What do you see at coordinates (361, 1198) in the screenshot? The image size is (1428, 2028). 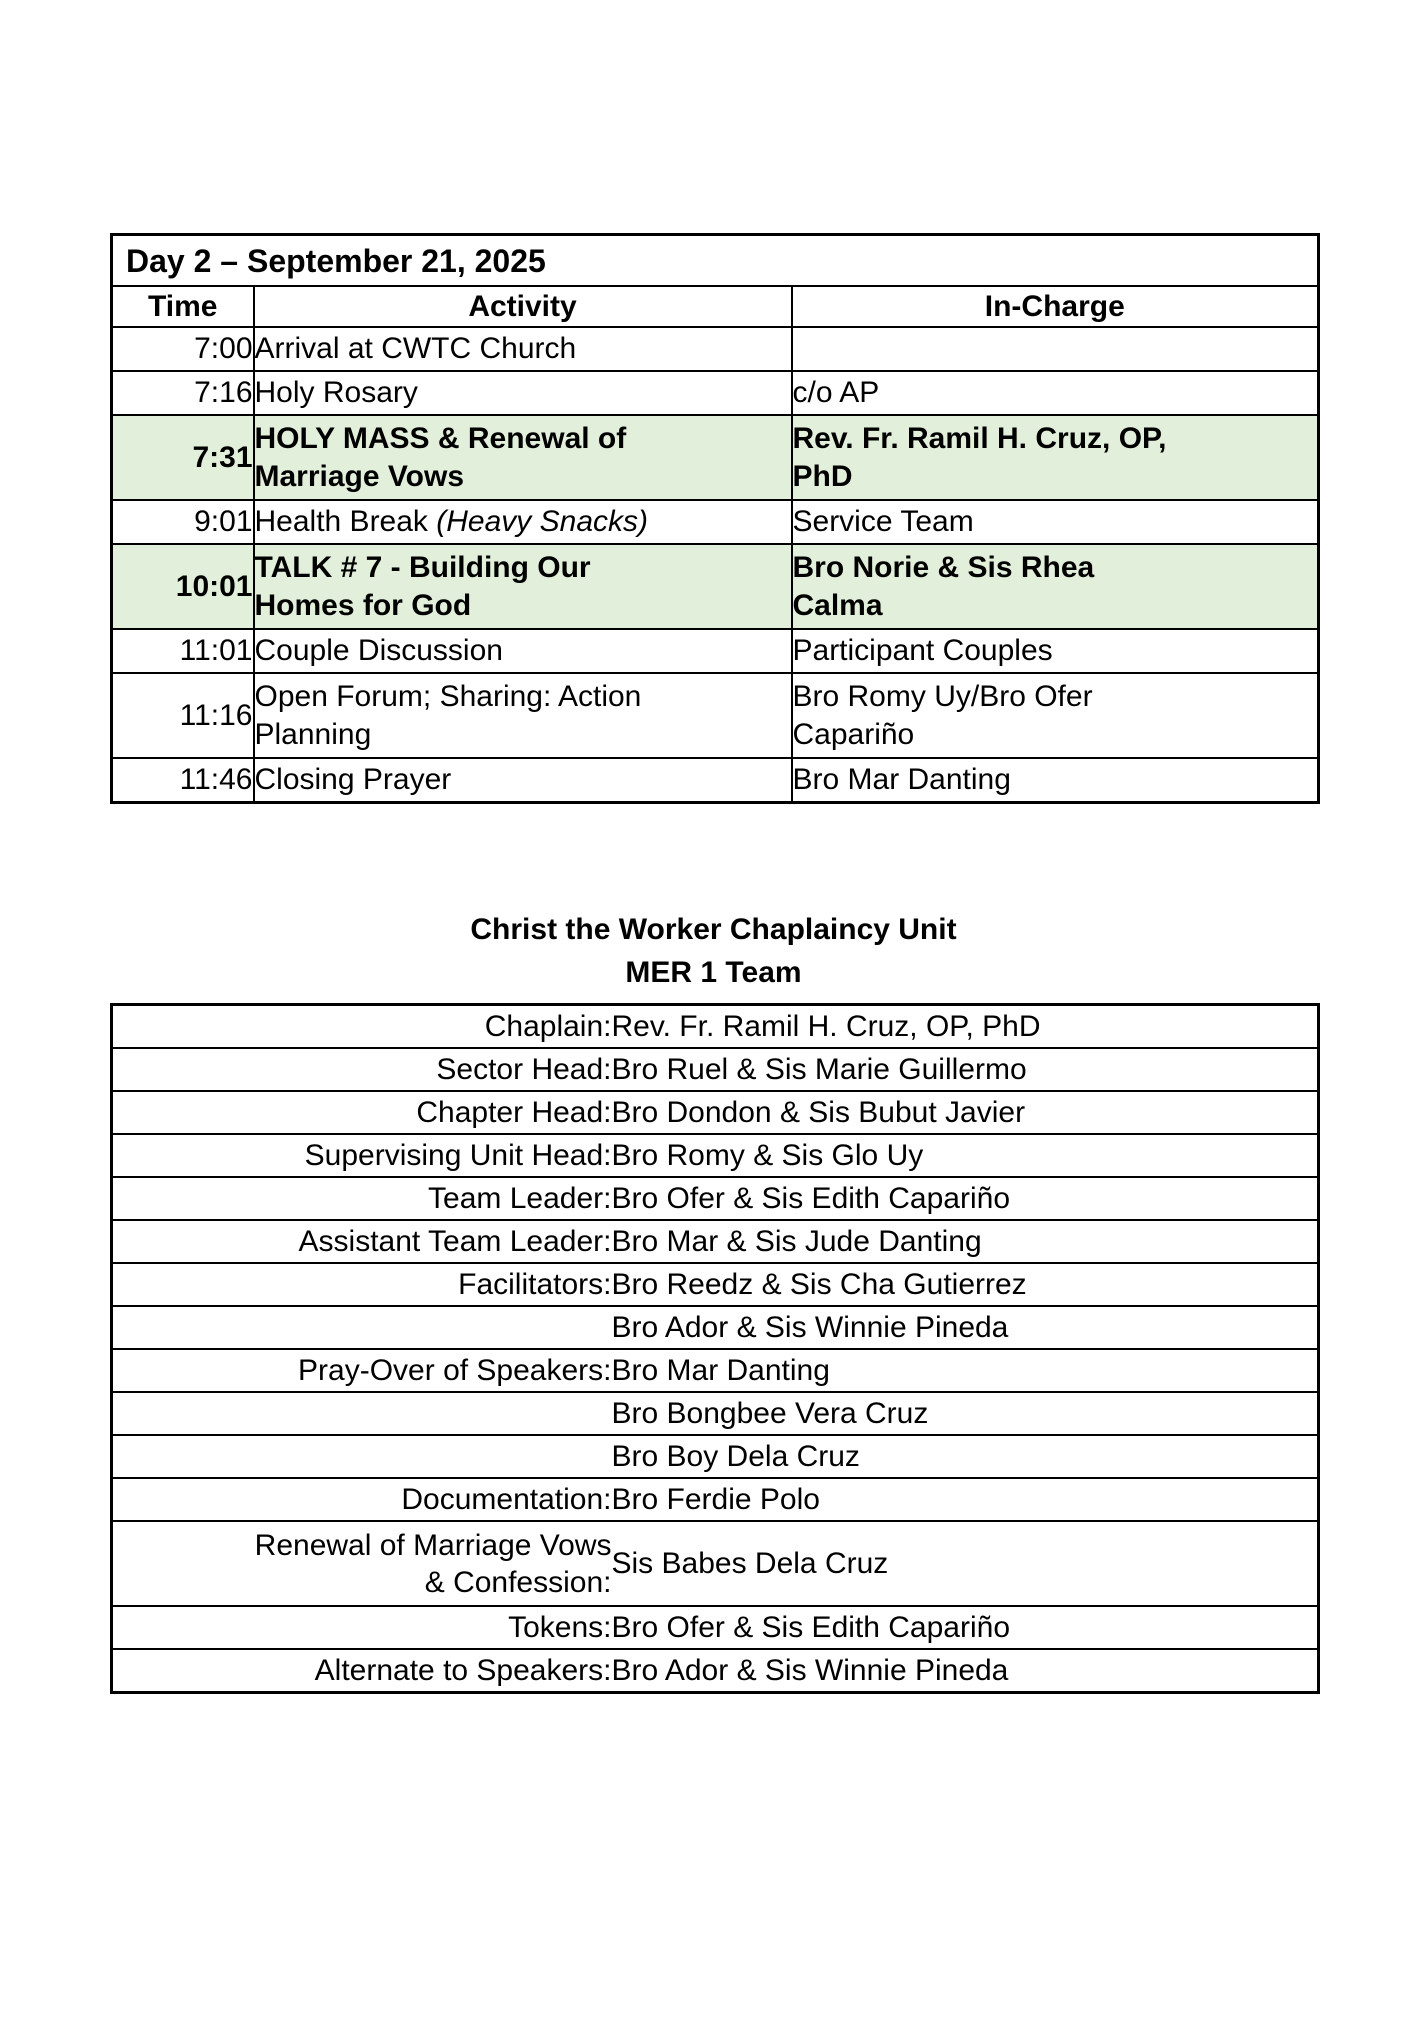 I see `role-cell: Team Leader:` at bounding box center [361, 1198].